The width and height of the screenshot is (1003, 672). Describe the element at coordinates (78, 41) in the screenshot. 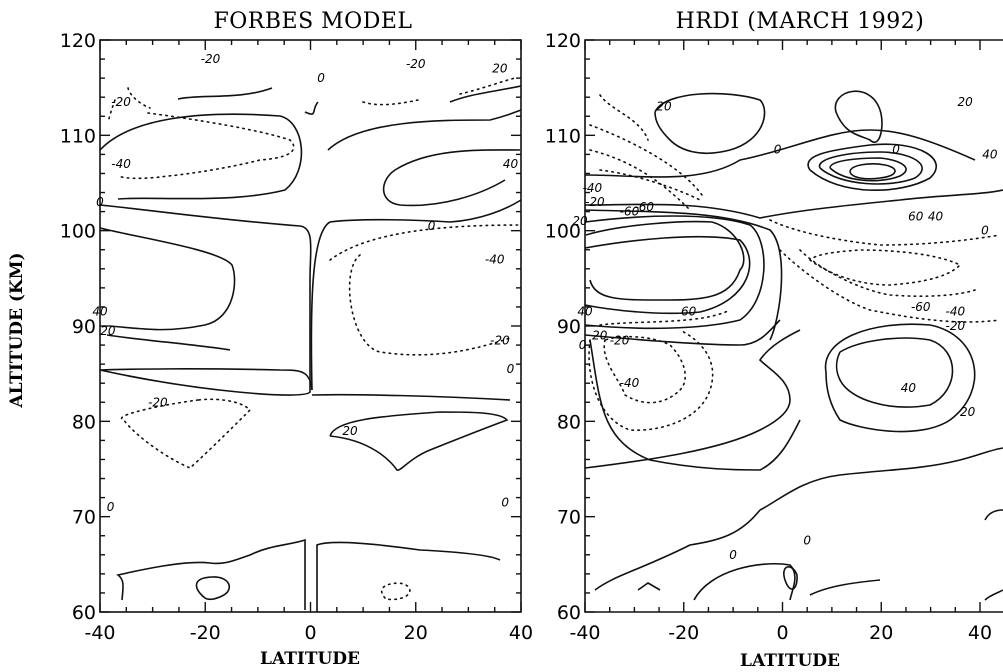

I see `y-tick-label: 120` at that location.